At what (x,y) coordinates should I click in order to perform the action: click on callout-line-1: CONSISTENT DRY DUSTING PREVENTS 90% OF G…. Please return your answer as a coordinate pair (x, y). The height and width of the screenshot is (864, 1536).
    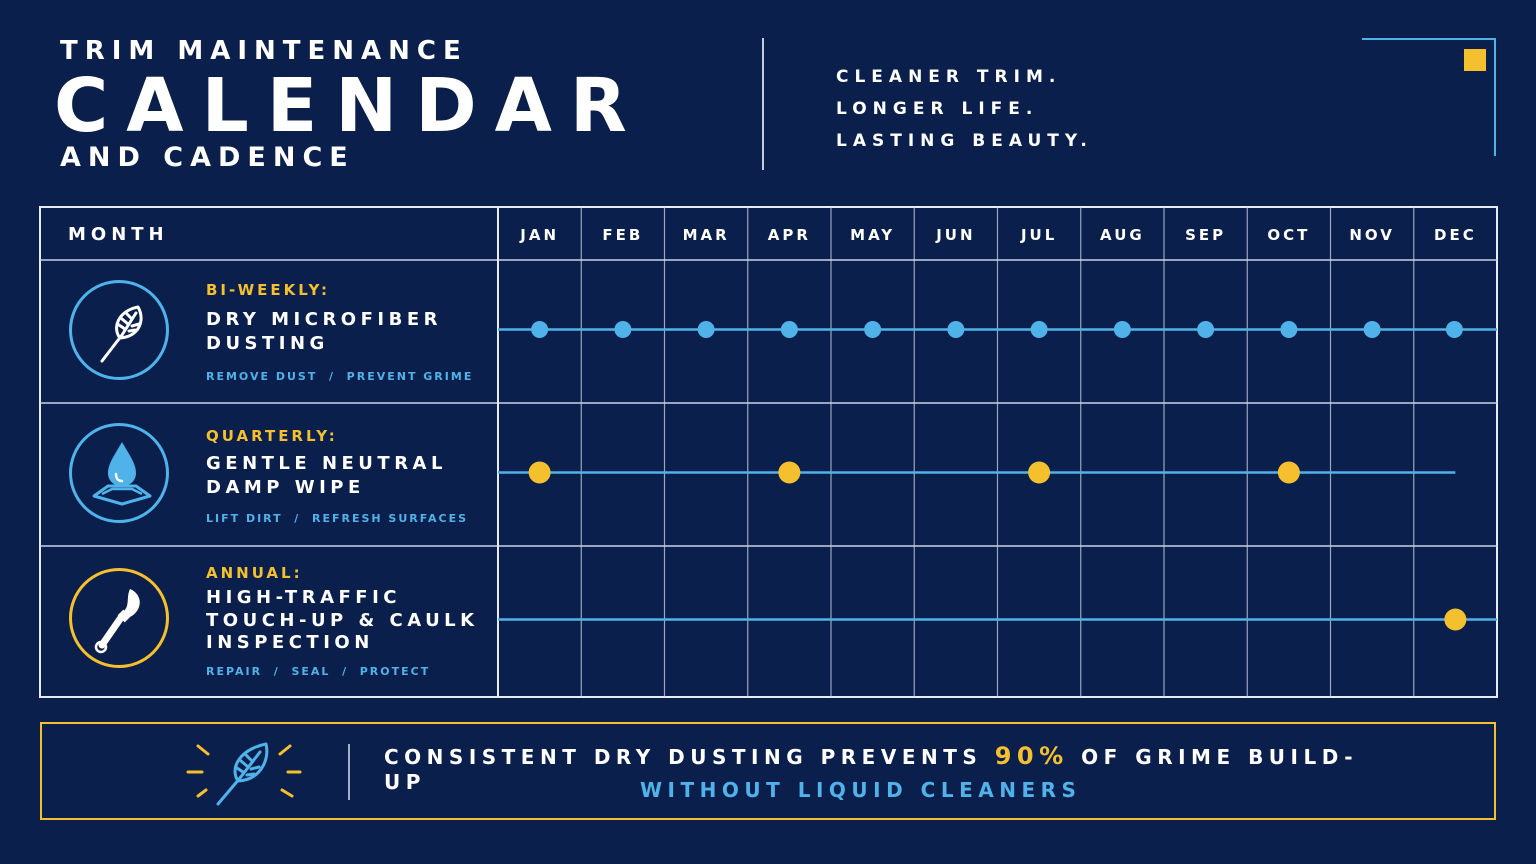
    Looking at the image, I should click on (884, 768).